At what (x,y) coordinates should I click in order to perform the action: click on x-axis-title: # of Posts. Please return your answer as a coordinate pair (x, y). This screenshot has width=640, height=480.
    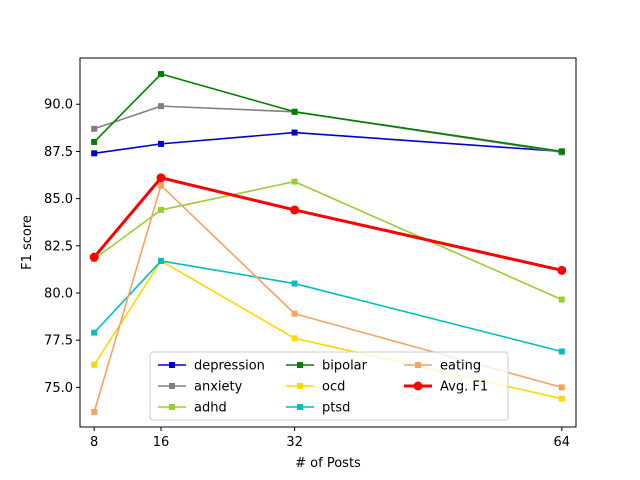
    Looking at the image, I should click on (328, 463).